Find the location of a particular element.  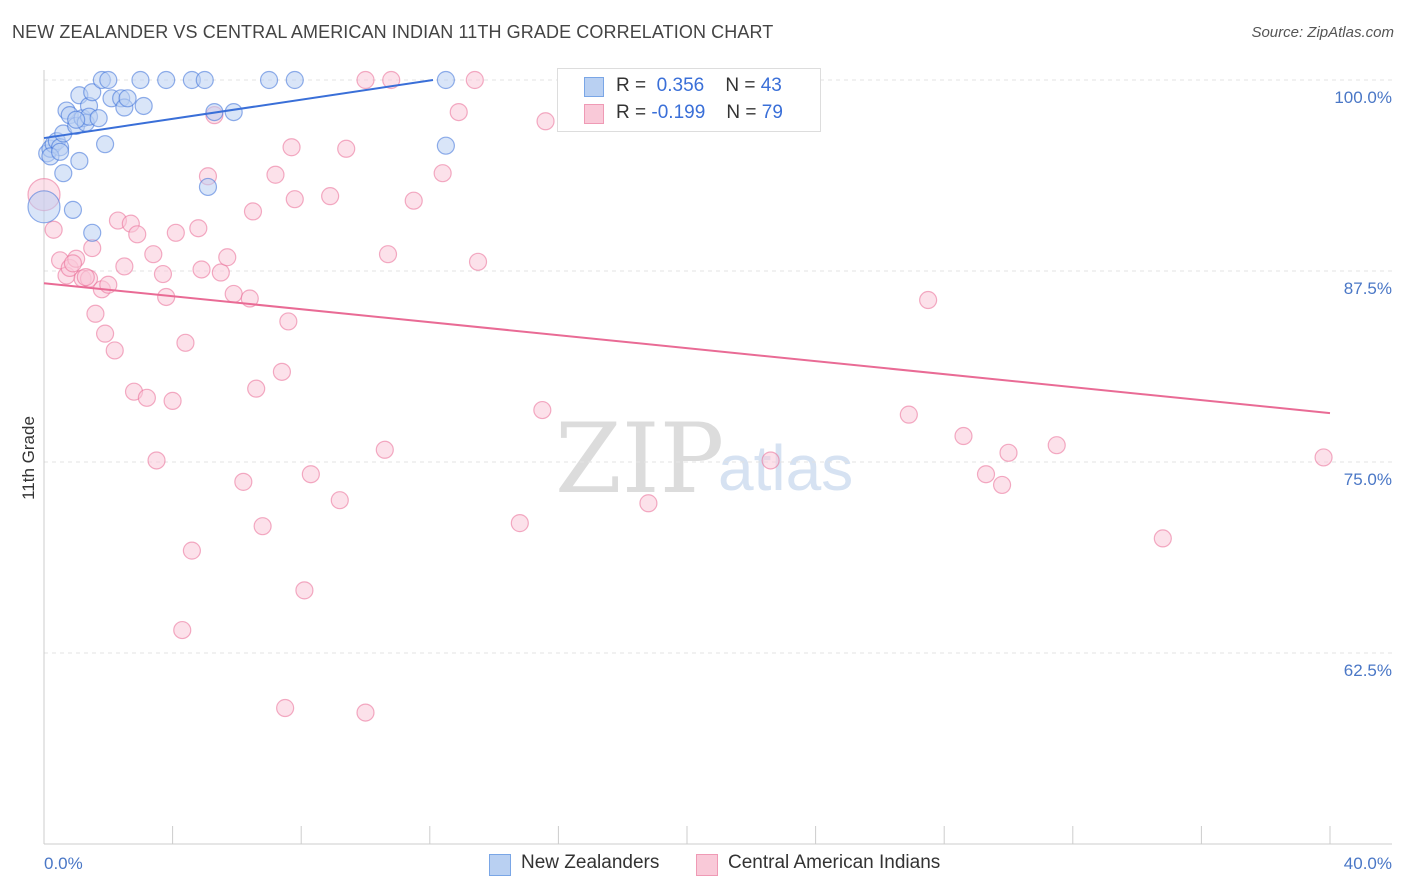

n-label: N = is located at coordinates (741, 112).